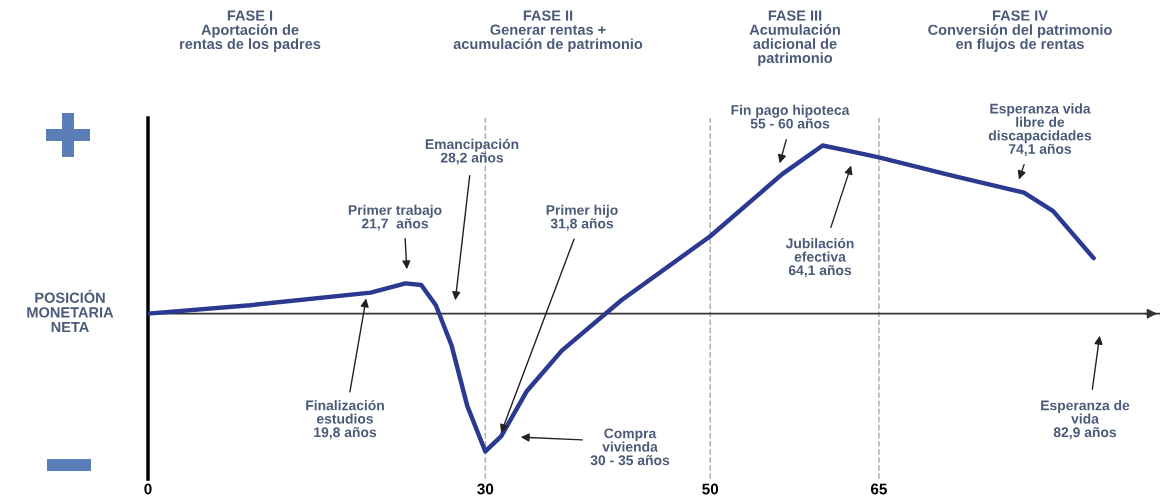  I want to click on text: FASE IV Conversión del patrimonio en flujos de rentas, so click(1020, 31).